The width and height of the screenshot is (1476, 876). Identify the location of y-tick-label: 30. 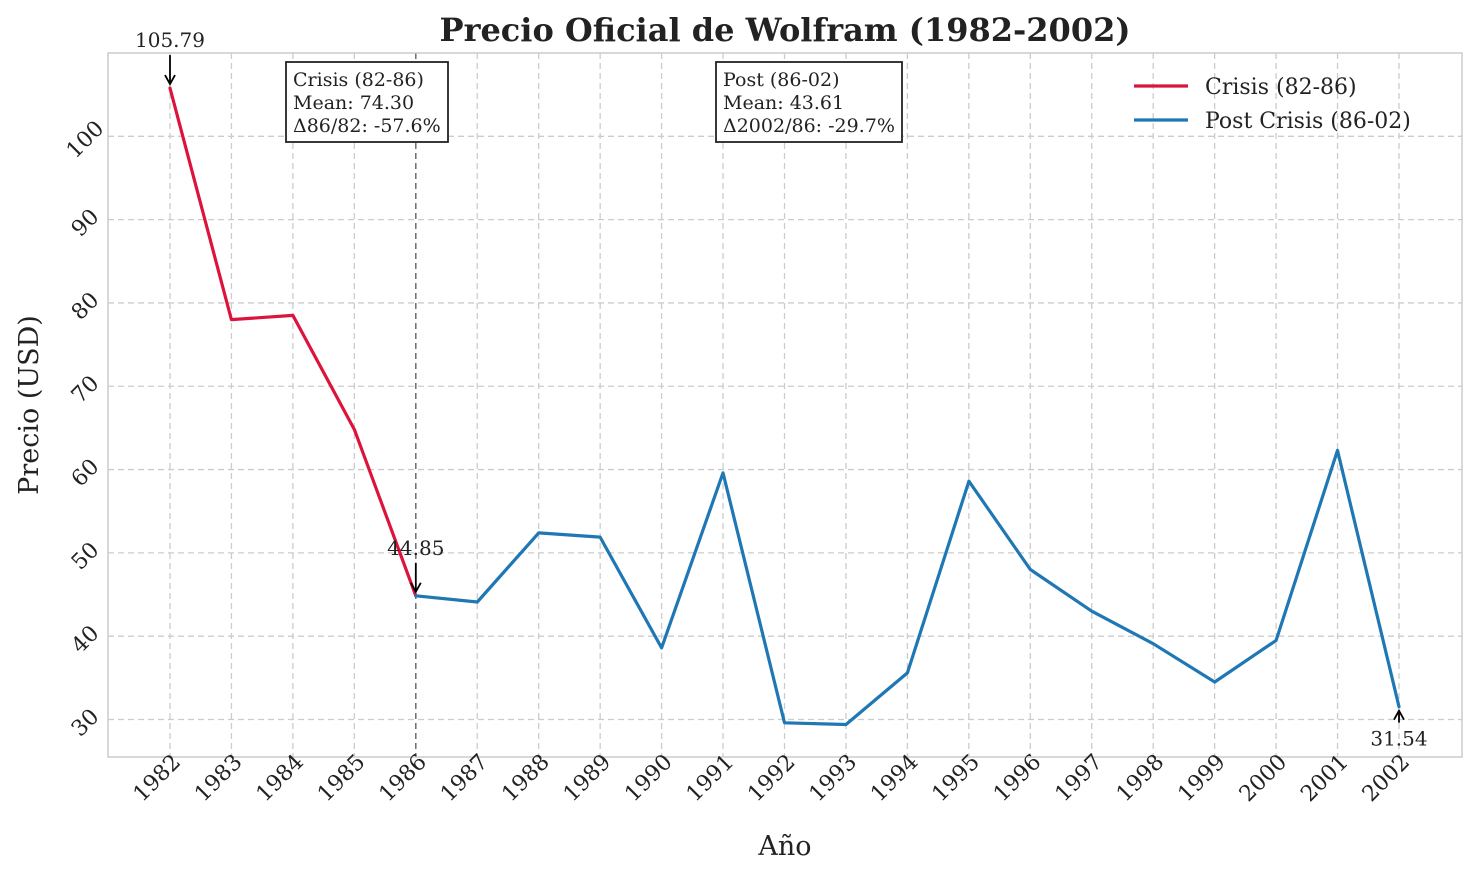
(85, 722).